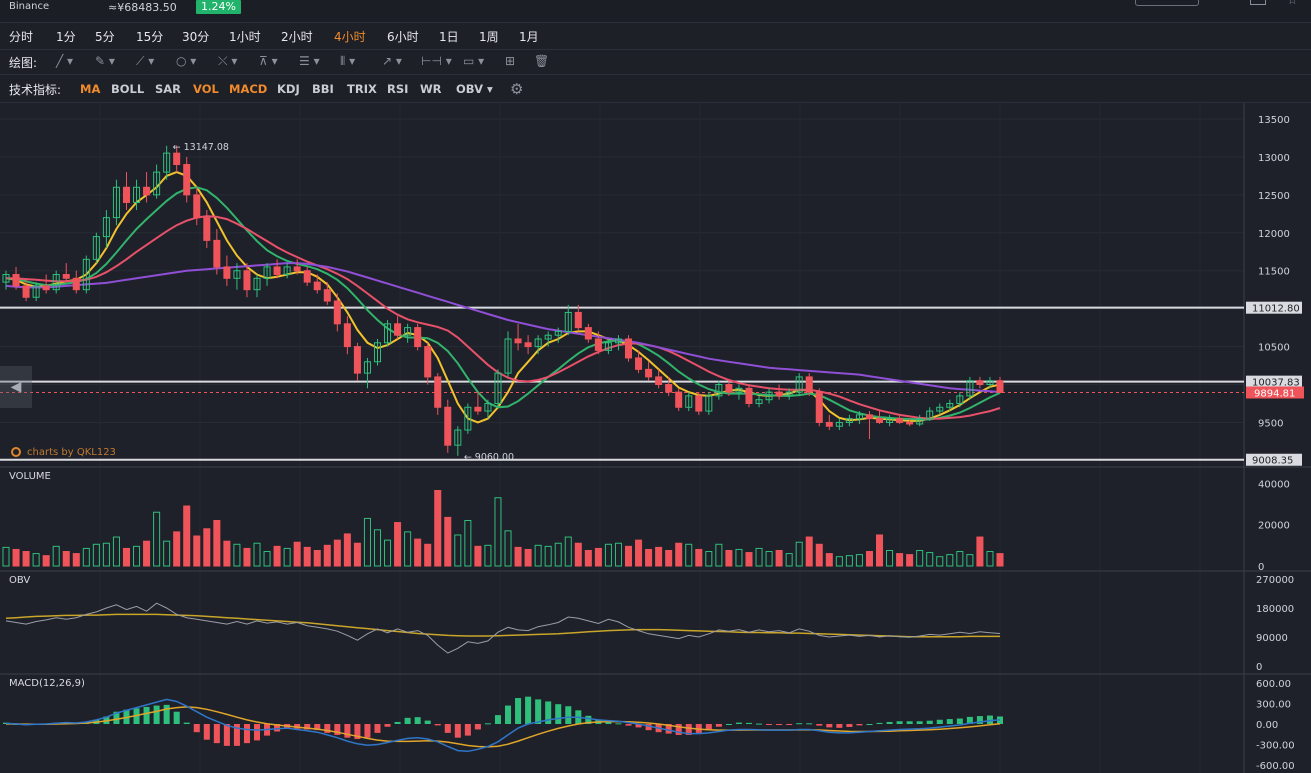 The height and width of the screenshot is (773, 1311). What do you see at coordinates (1292, 3) in the screenshot?
I see `star-icon: ☆` at bounding box center [1292, 3].